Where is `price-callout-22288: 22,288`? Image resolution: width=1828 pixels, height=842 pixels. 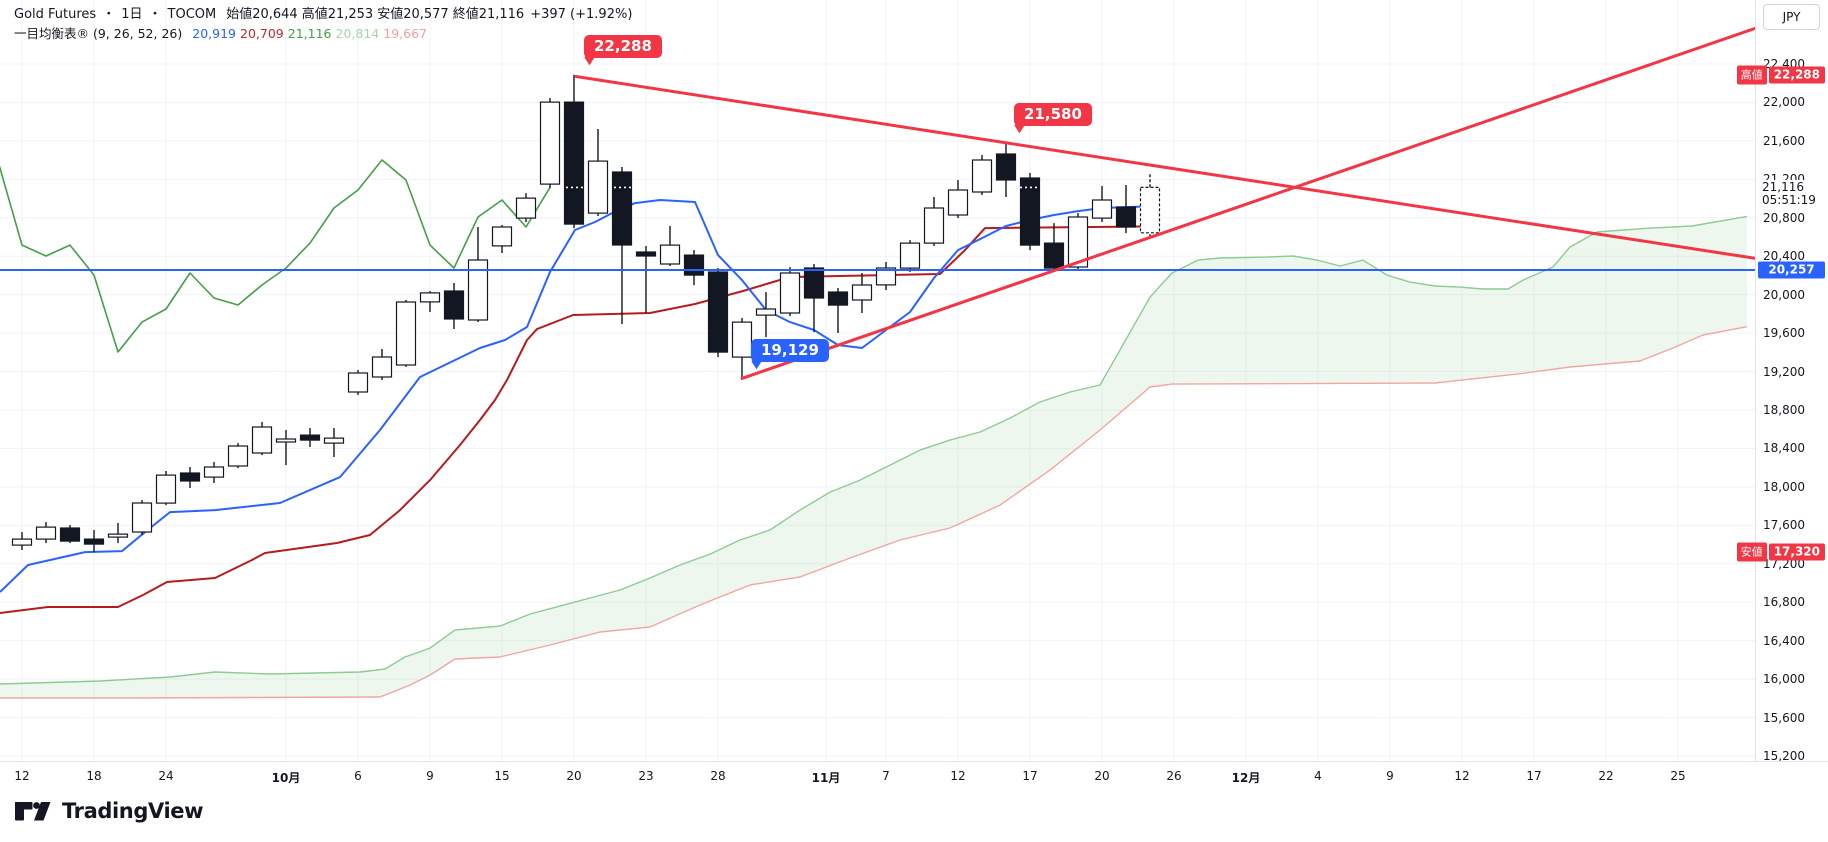 price-callout-22288: 22,288 is located at coordinates (623, 50).